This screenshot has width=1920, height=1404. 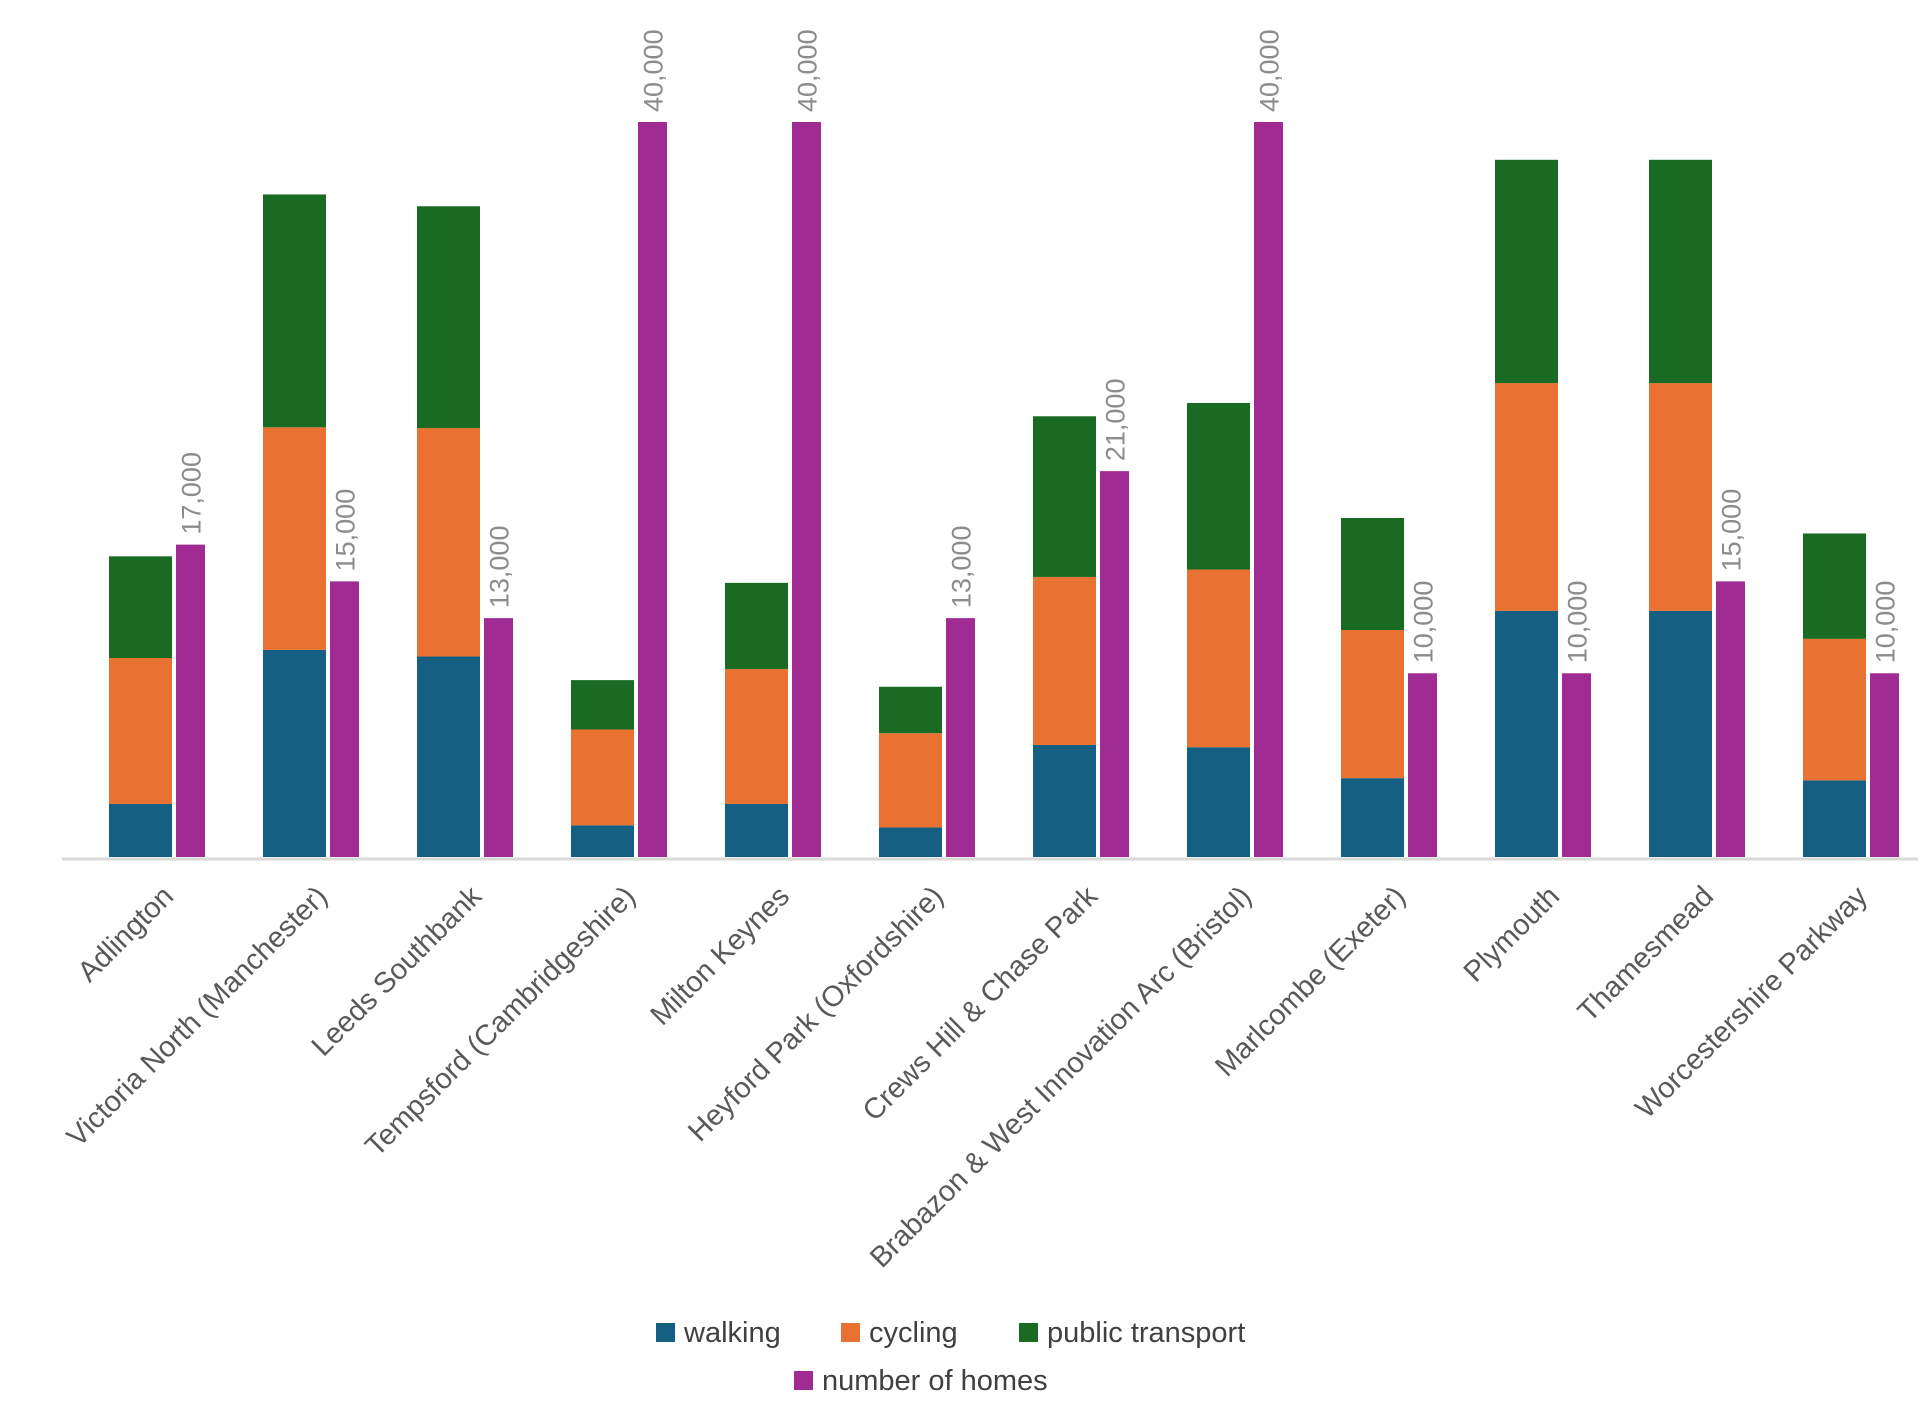 What do you see at coordinates (910, 780) in the screenshot?
I see `bar-cycling-heyford-park-oxfordshire` at bounding box center [910, 780].